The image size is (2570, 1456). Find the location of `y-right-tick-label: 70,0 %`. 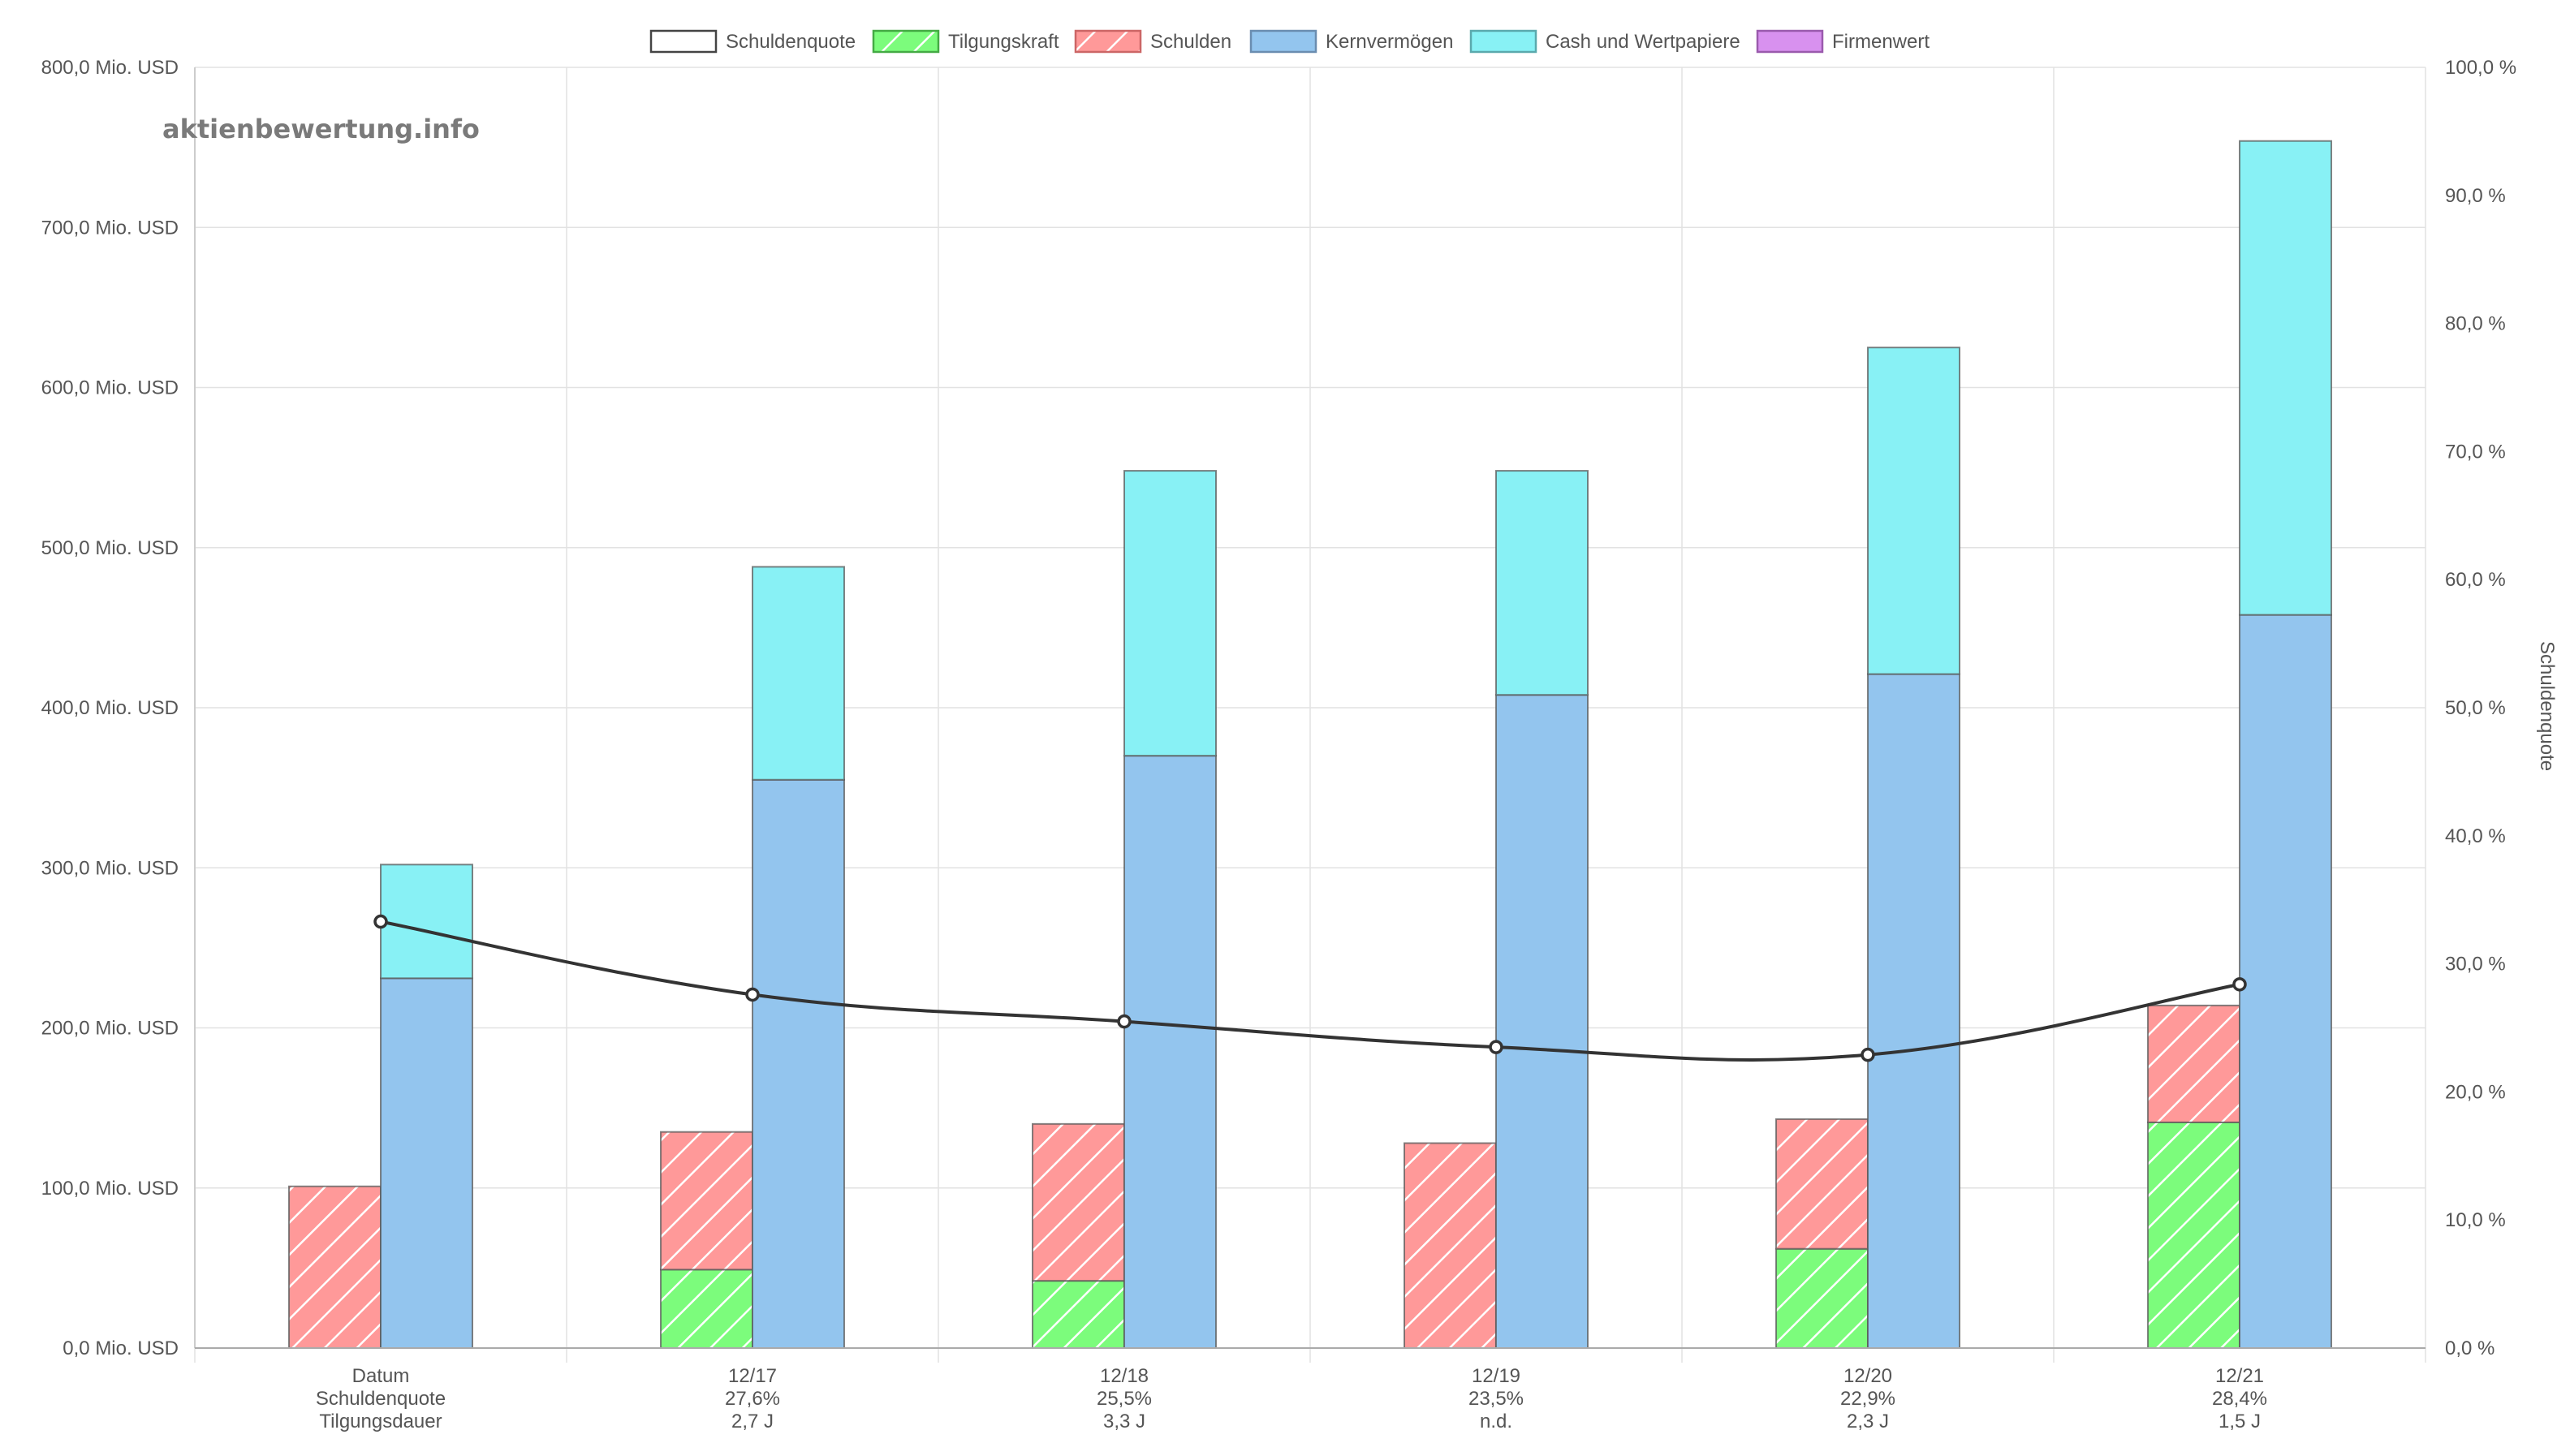

y-right-tick-label: 70,0 % is located at coordinates (2476, 452).